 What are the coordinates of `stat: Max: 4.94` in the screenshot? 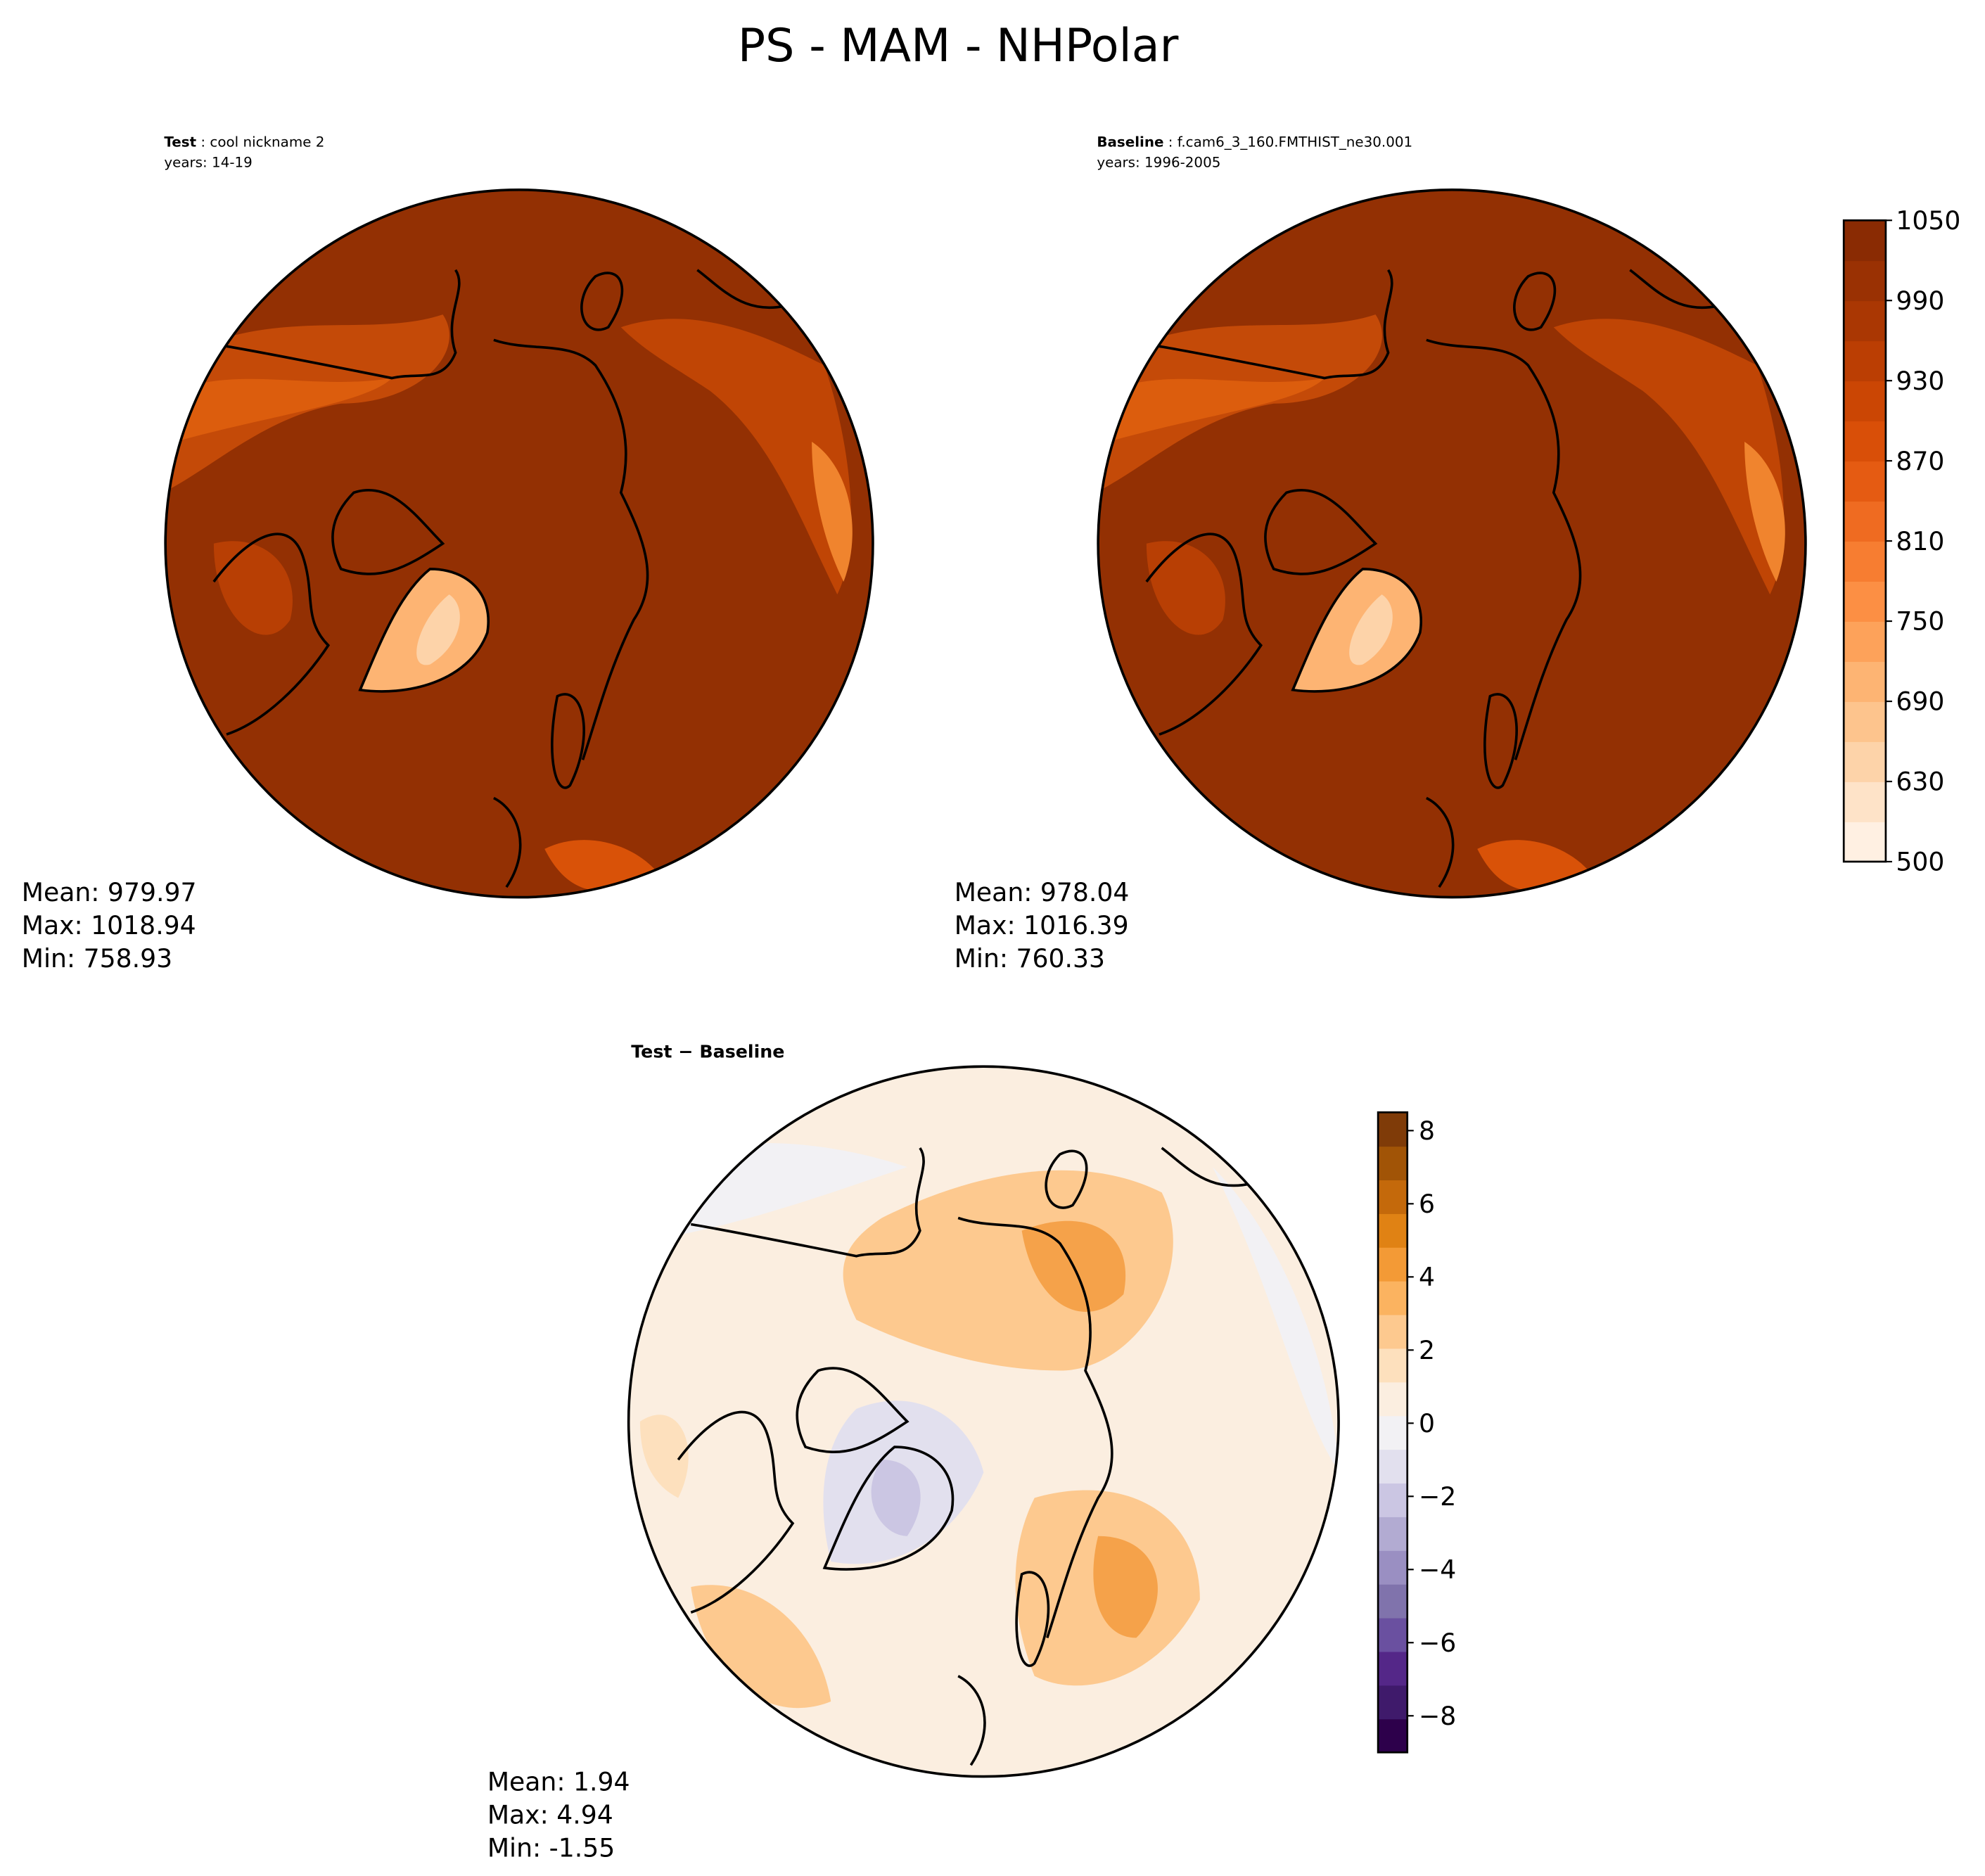 It's located at (550, 1815).